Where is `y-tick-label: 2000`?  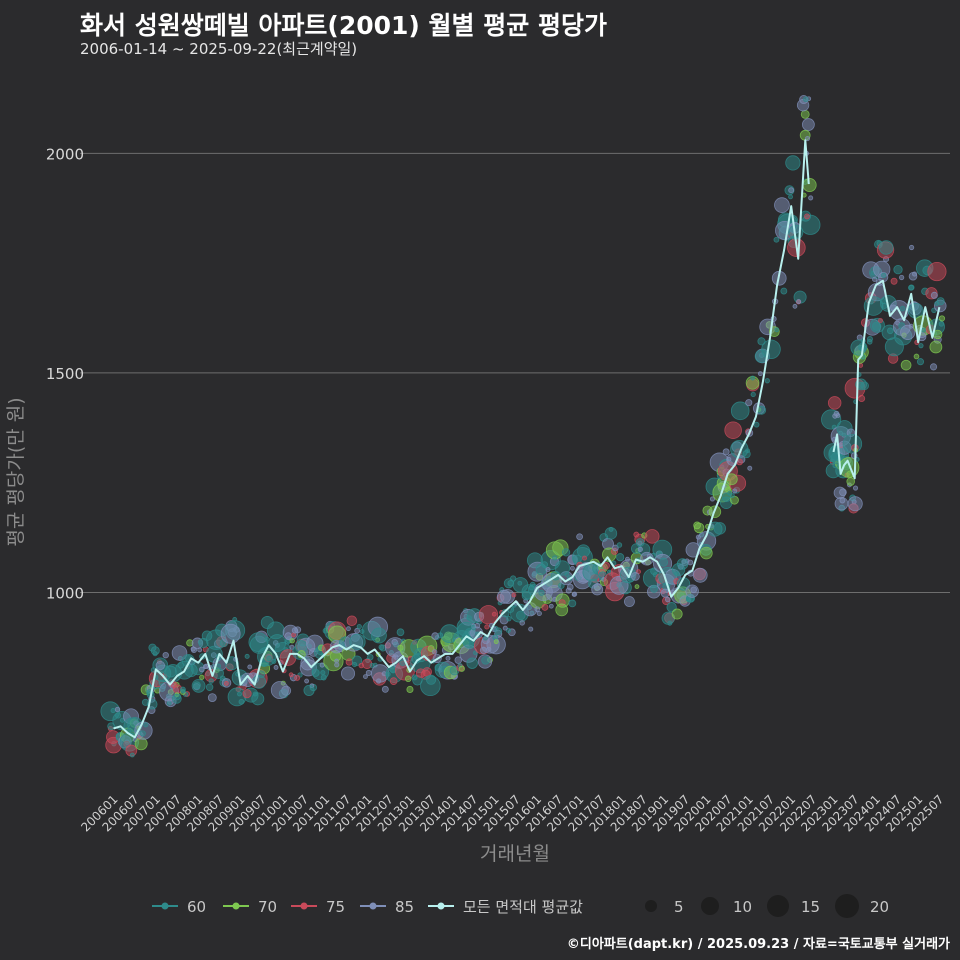
y-tick-label: 2000 is located at coordinates (65, 154).